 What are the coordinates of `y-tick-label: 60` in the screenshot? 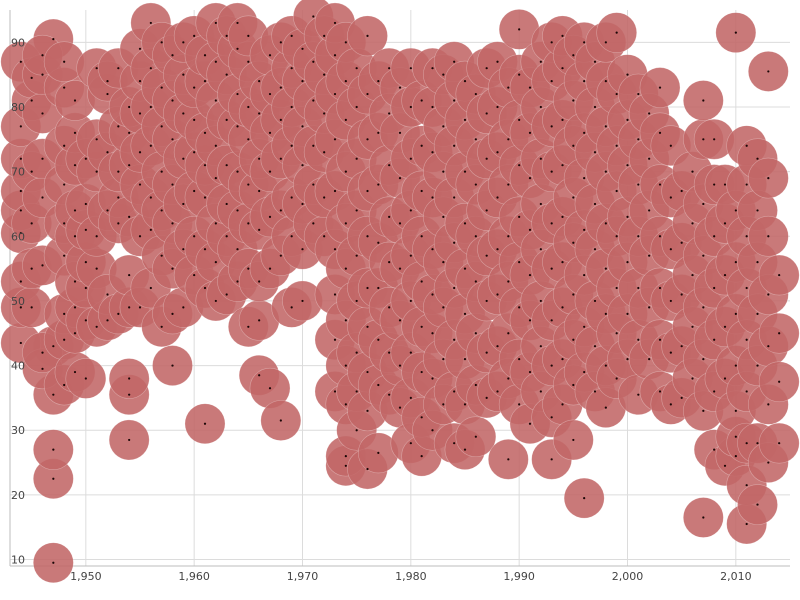 It's located at (18, 236).